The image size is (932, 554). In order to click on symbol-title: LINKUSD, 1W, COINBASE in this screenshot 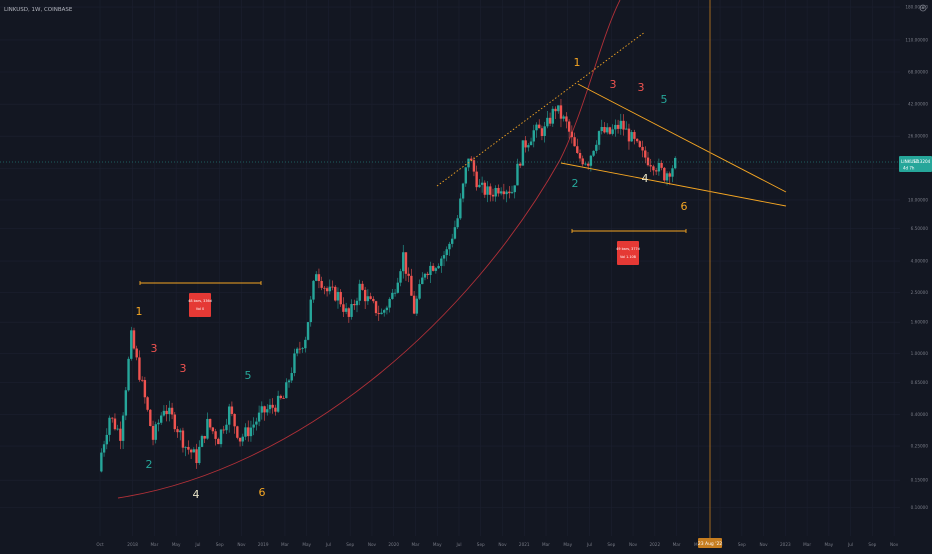, I will do `click(38, 10)`.